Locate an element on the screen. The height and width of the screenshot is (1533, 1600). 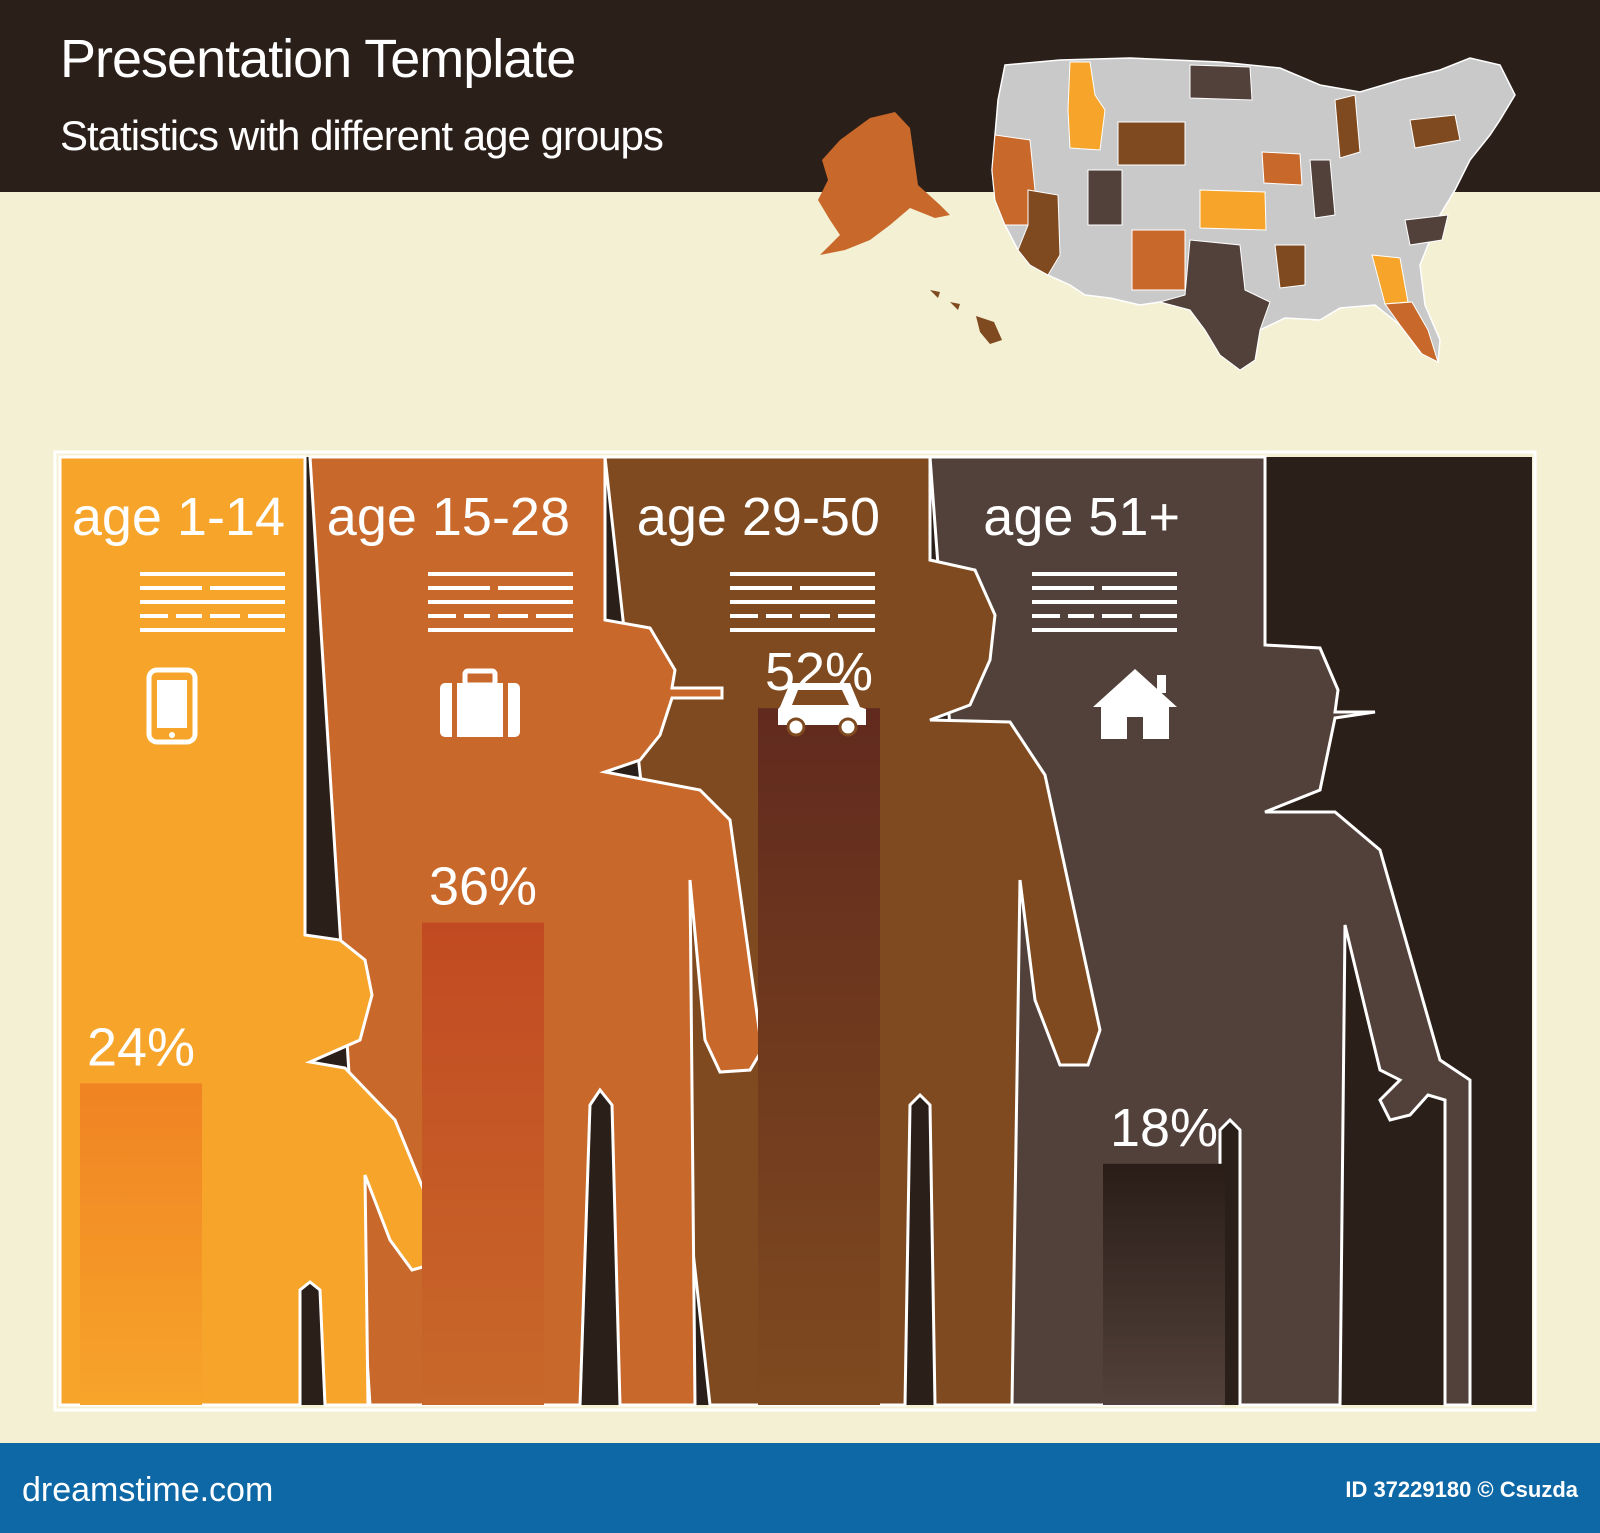
house-icon is located at coordinates (1135, 704).